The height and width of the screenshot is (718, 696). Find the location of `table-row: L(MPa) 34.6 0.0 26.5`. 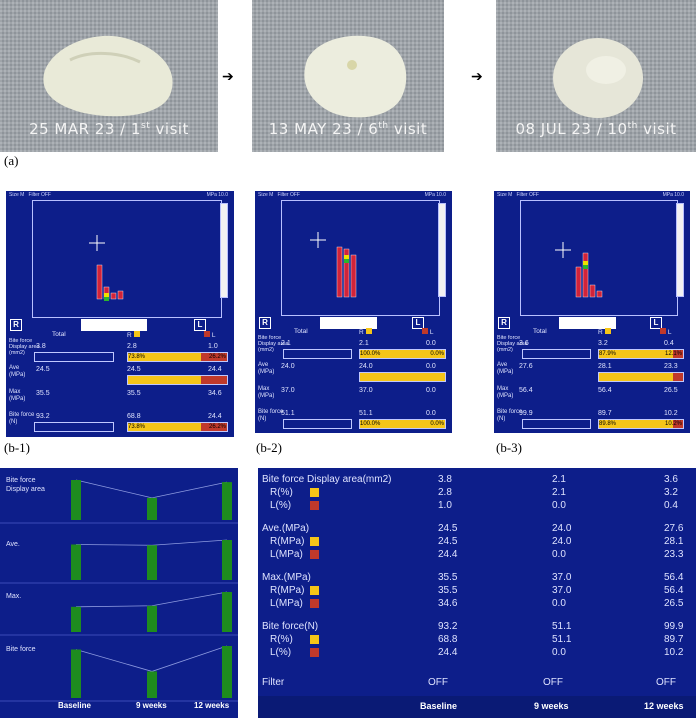

table-row: L(MPa) 34.6 0.0 26.5 is located at coordinates (477, 603).